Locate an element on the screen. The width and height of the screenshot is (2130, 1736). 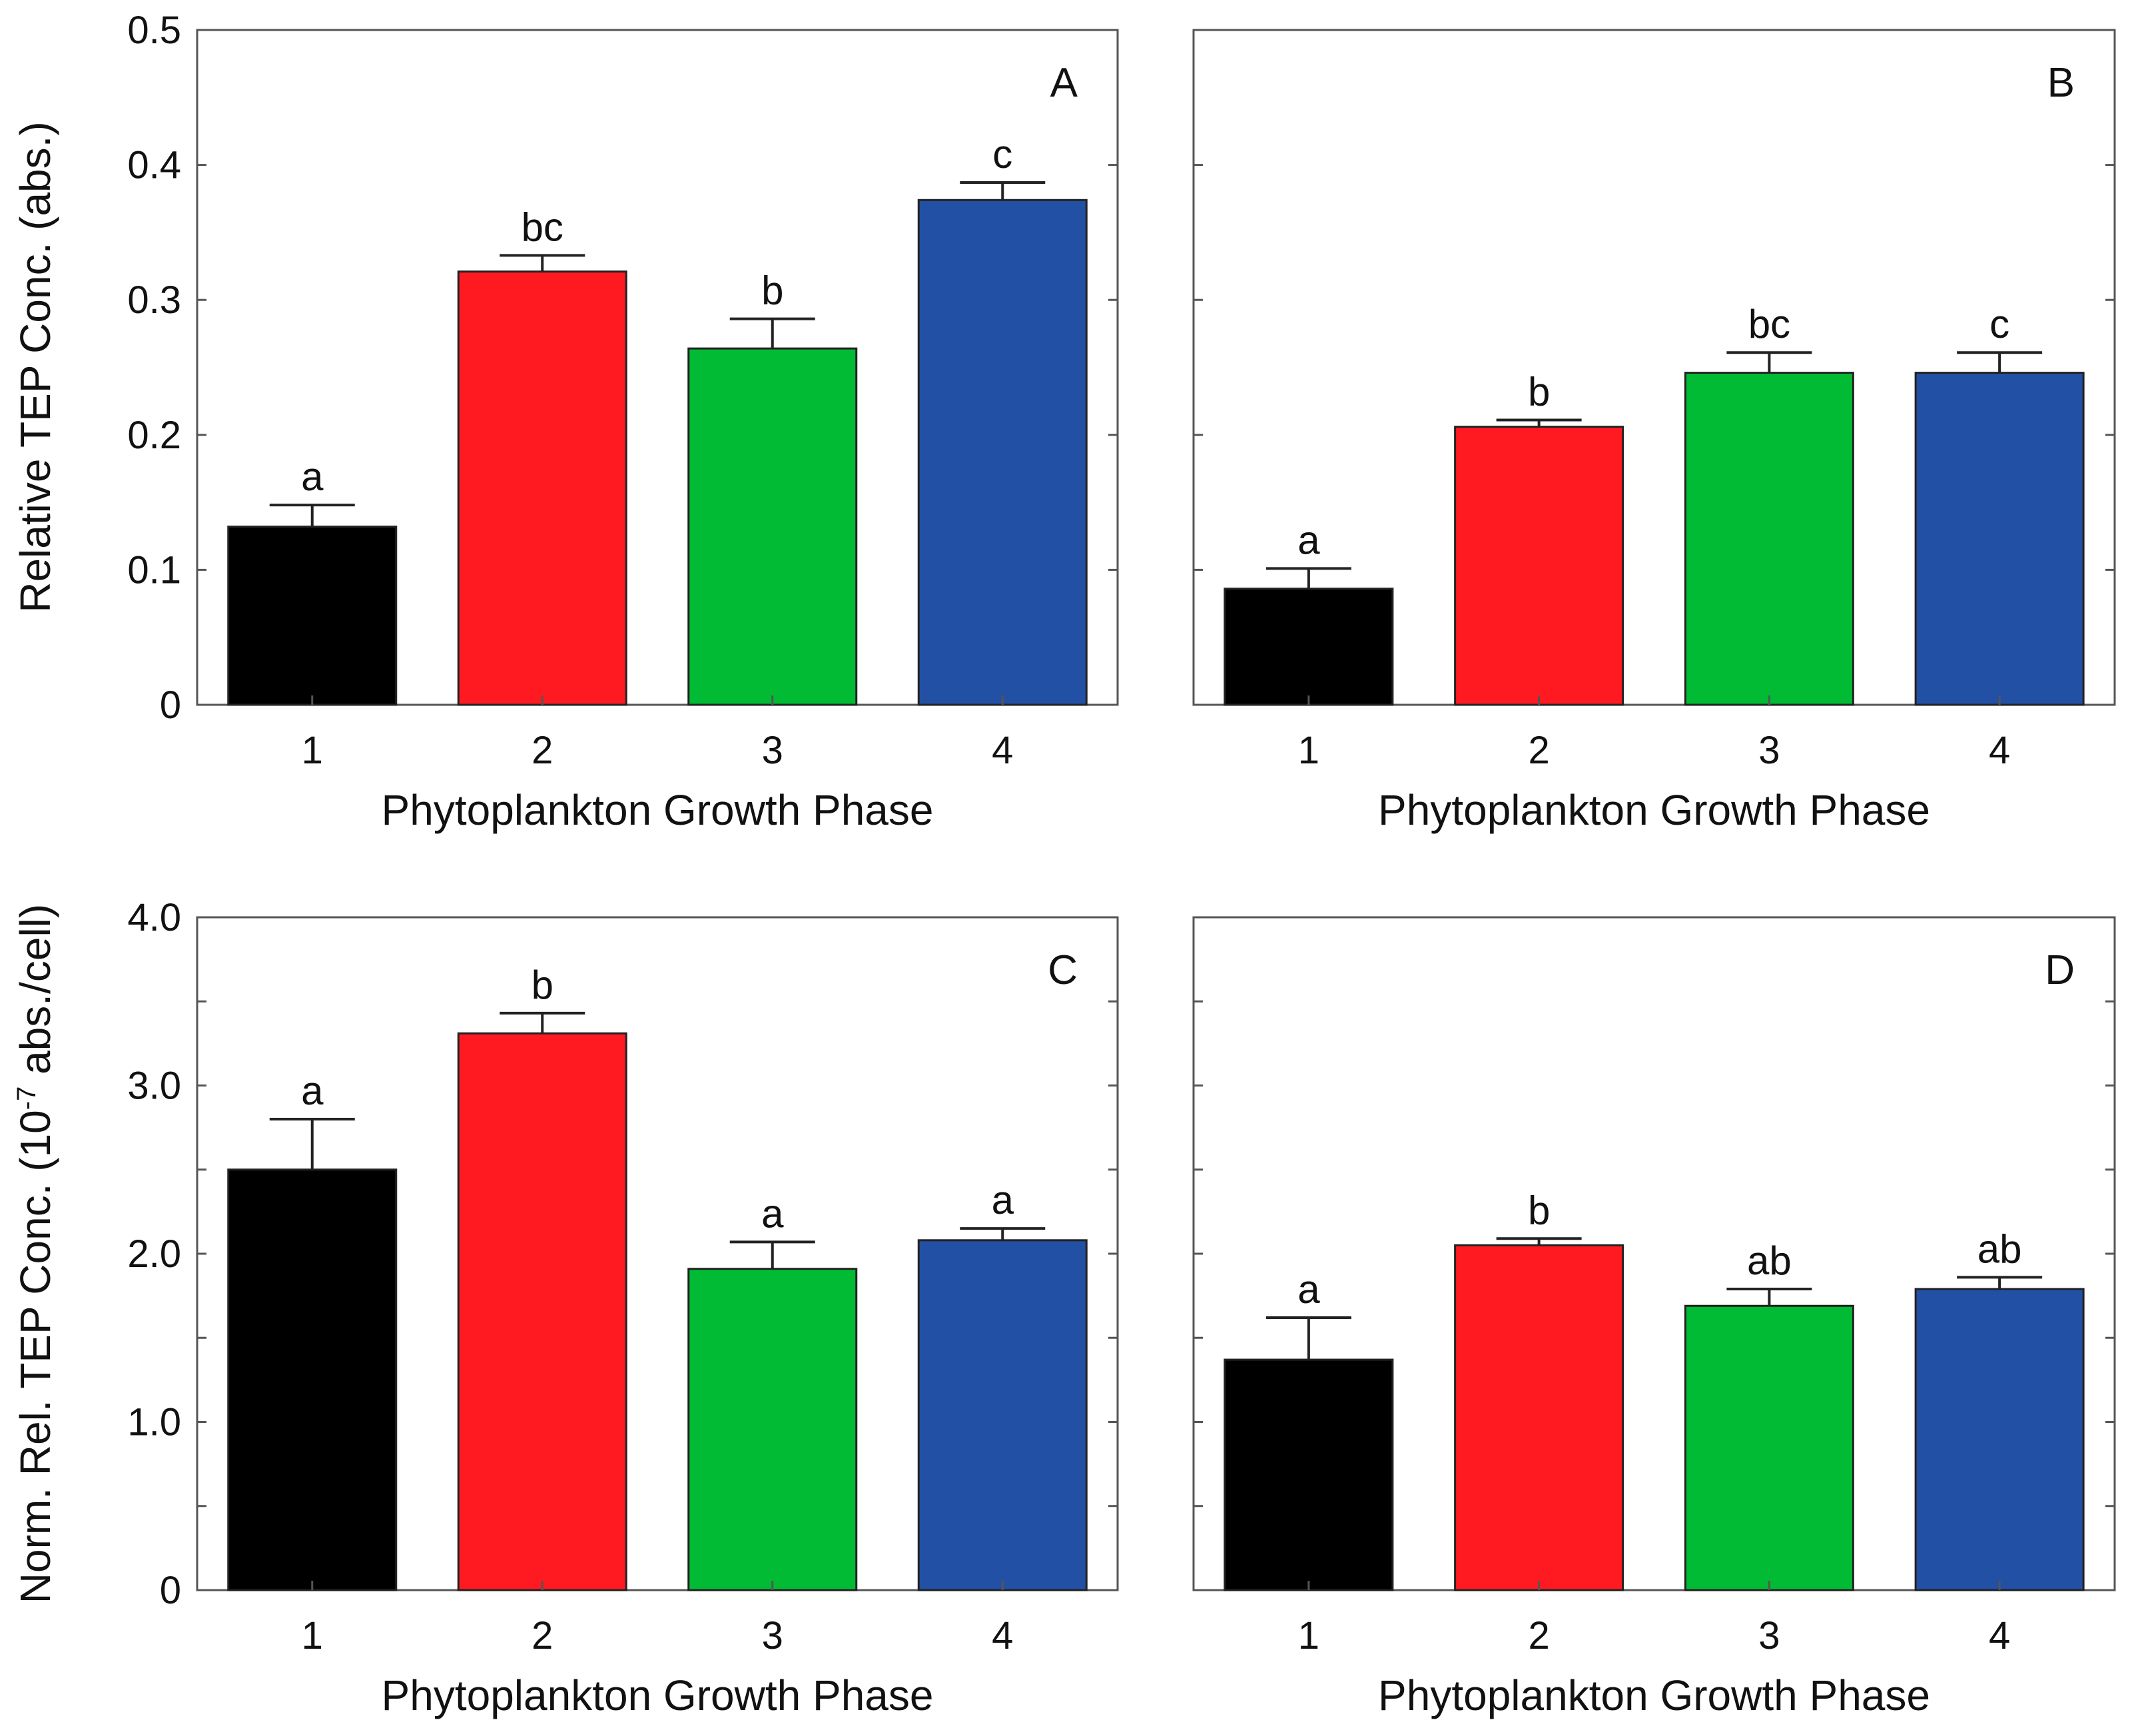
y-tick-label: 0.2 is located at coordinates (154, 435).